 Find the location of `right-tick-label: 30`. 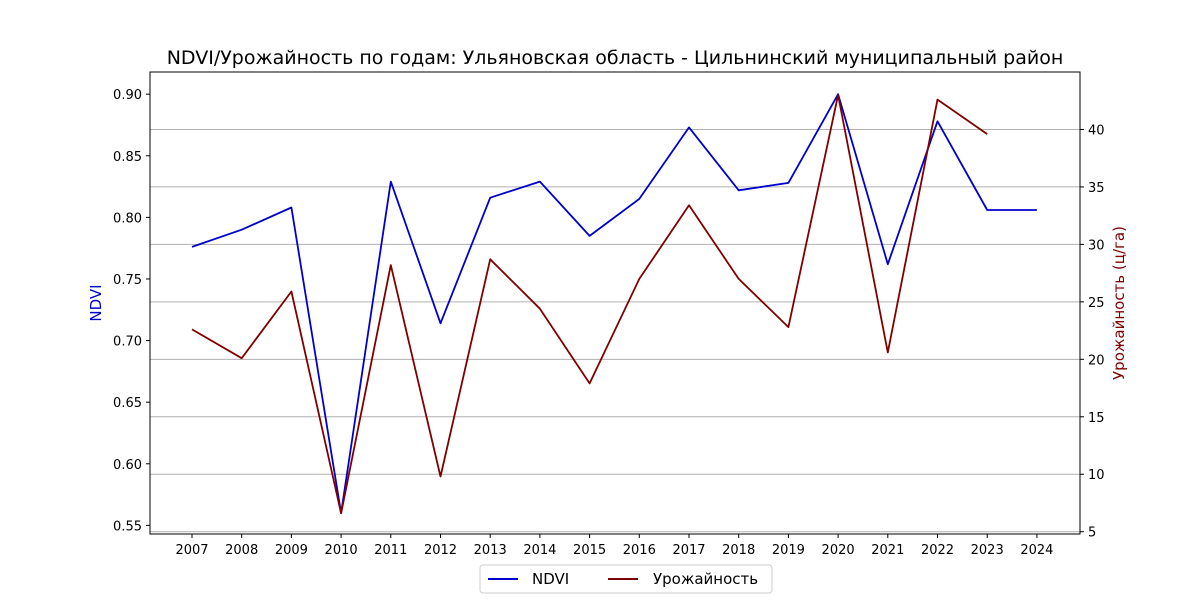

right-tick-label: 30 is located at coordinates (1096, 245).